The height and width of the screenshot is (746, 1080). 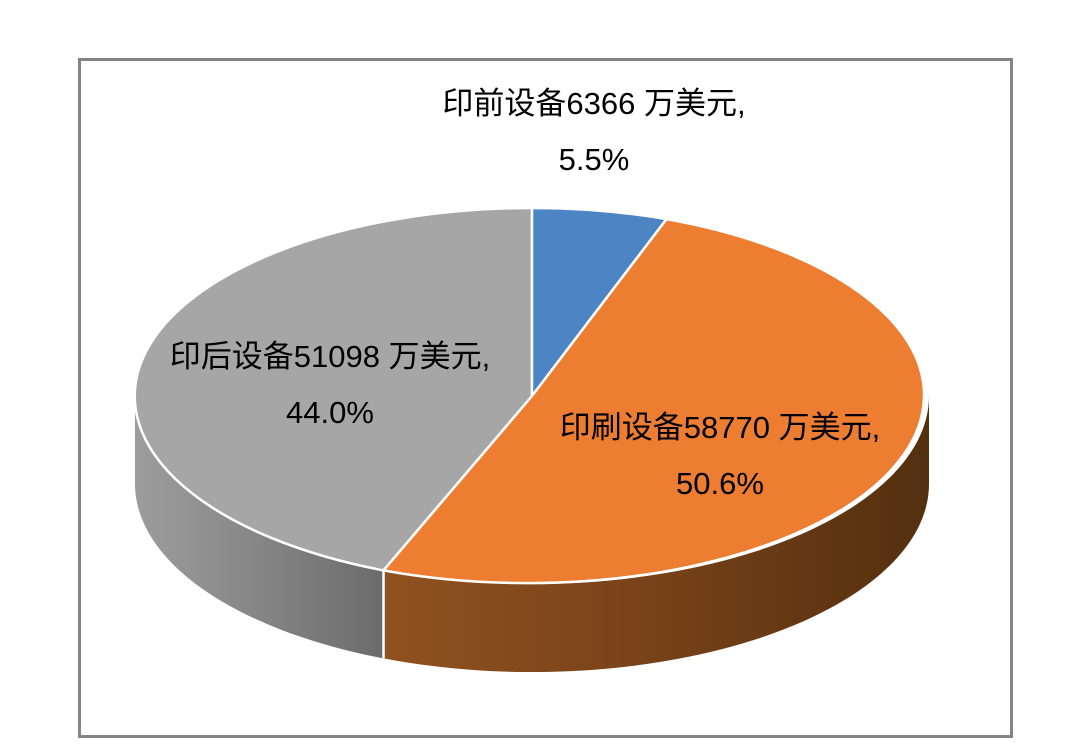 I want to click on data-label-prepress-line2: 5.5%, so click(x=594, y=159).